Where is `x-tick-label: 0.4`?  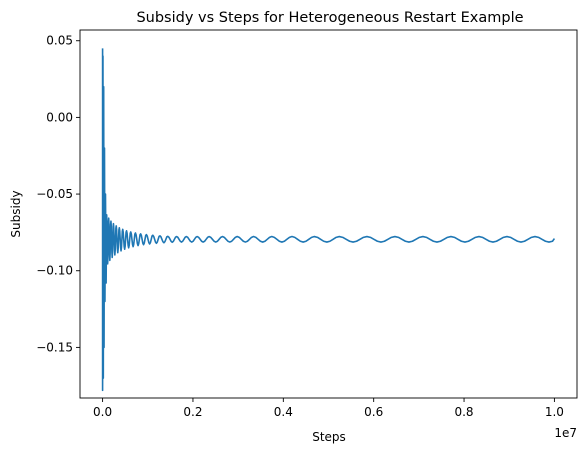
x-tick-label: 0.4 is located at coordinates (283, 412).